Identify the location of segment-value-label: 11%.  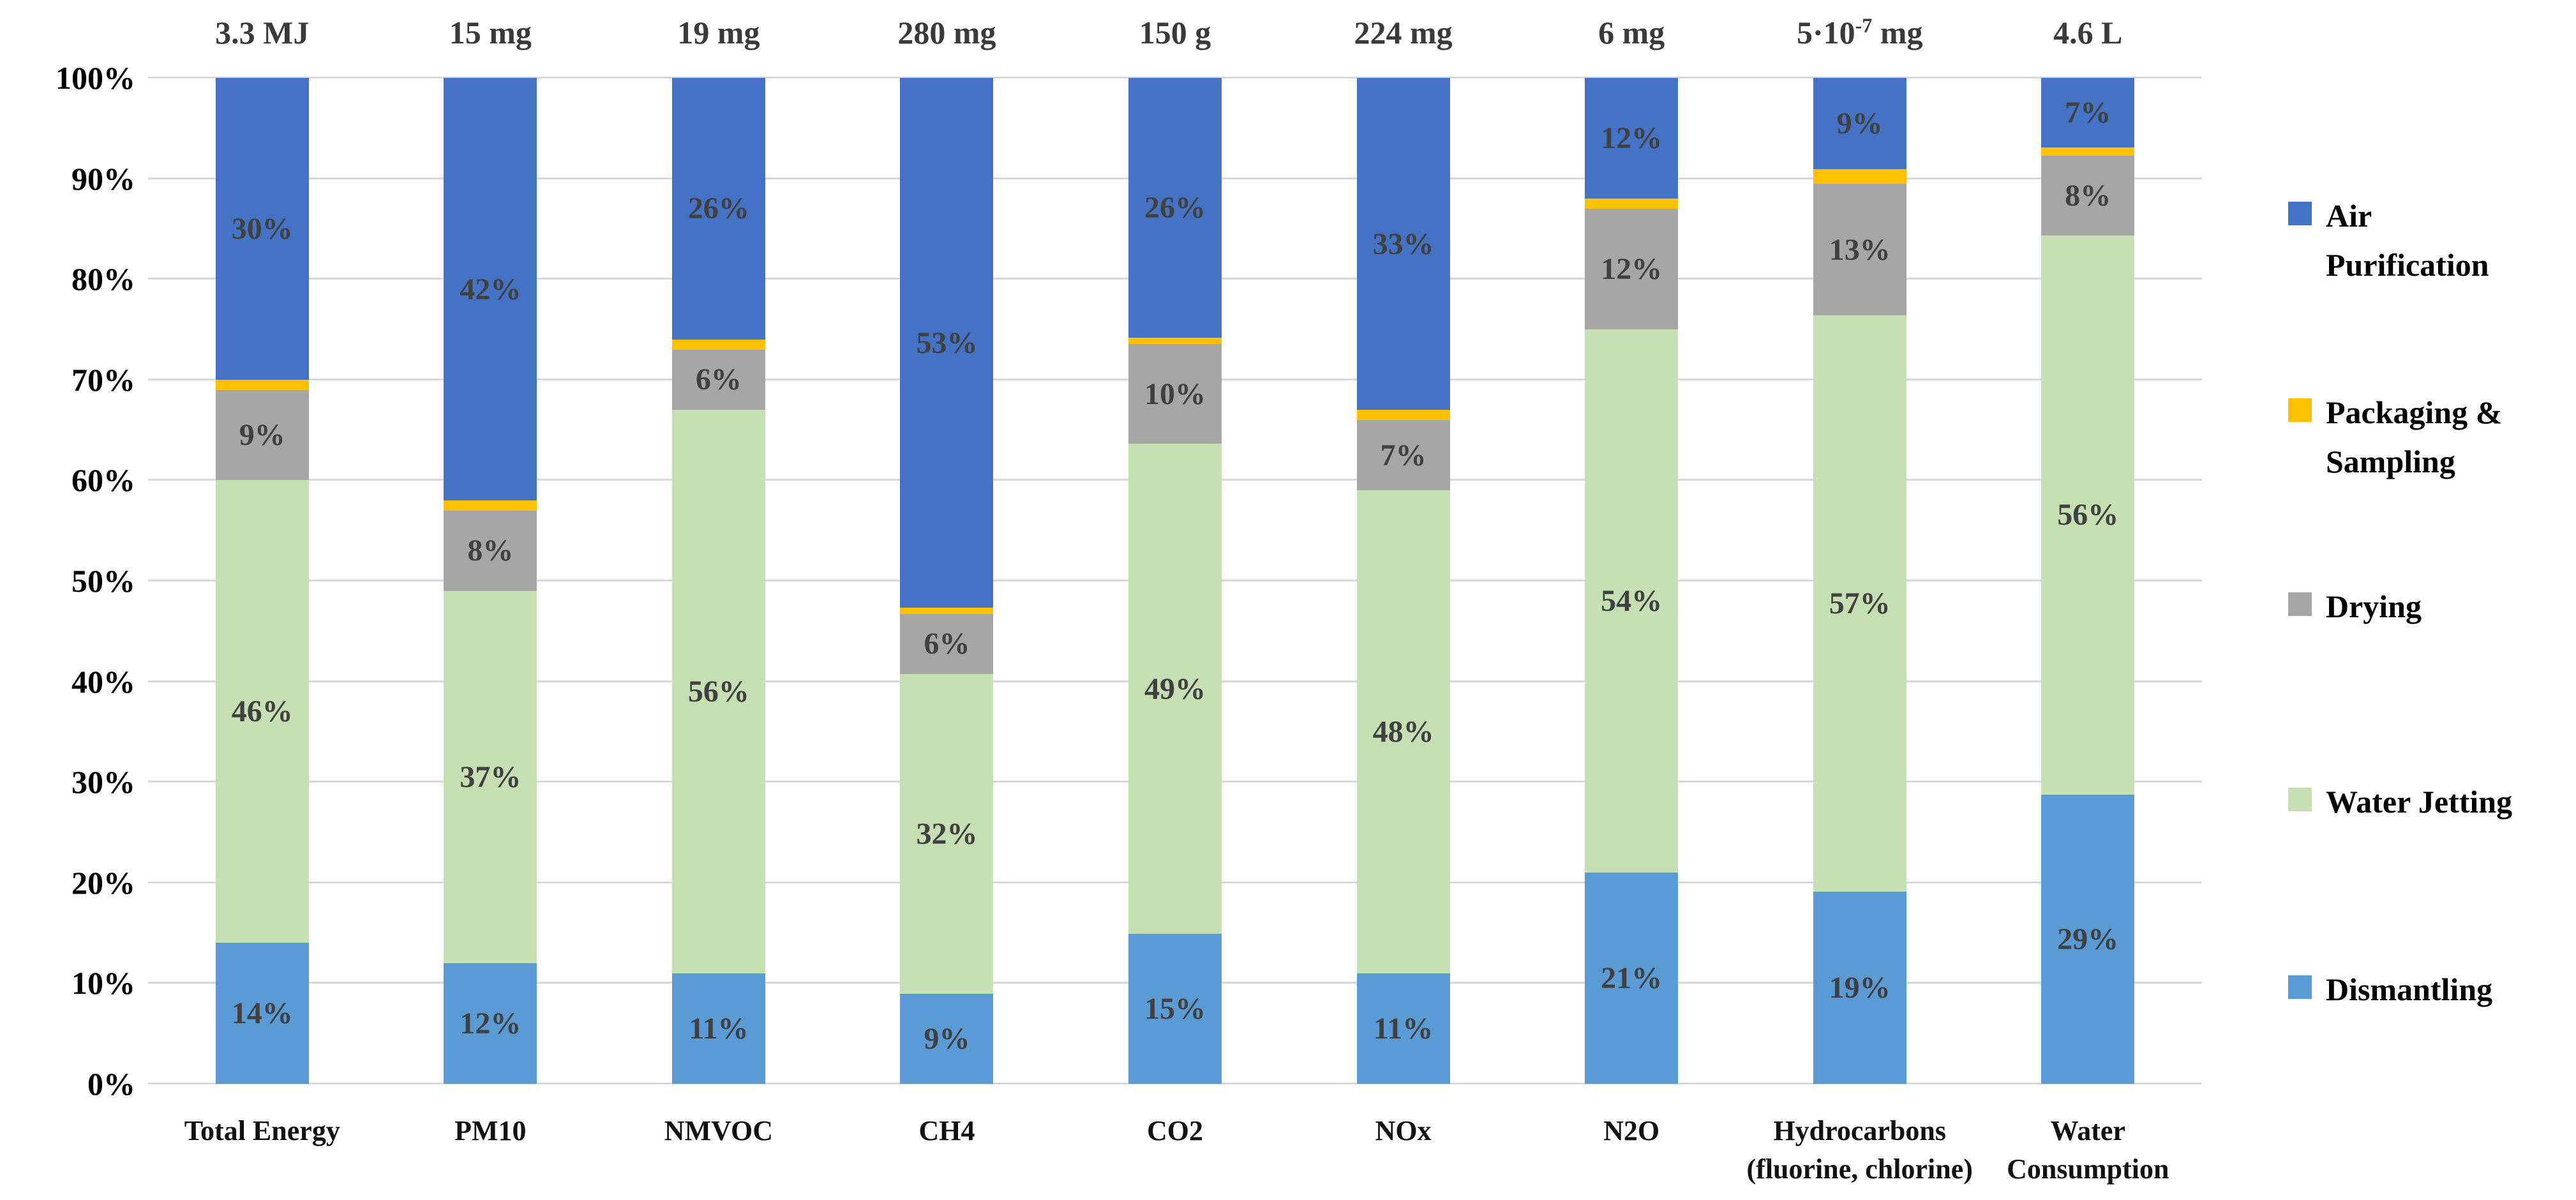
(1403, 1028).